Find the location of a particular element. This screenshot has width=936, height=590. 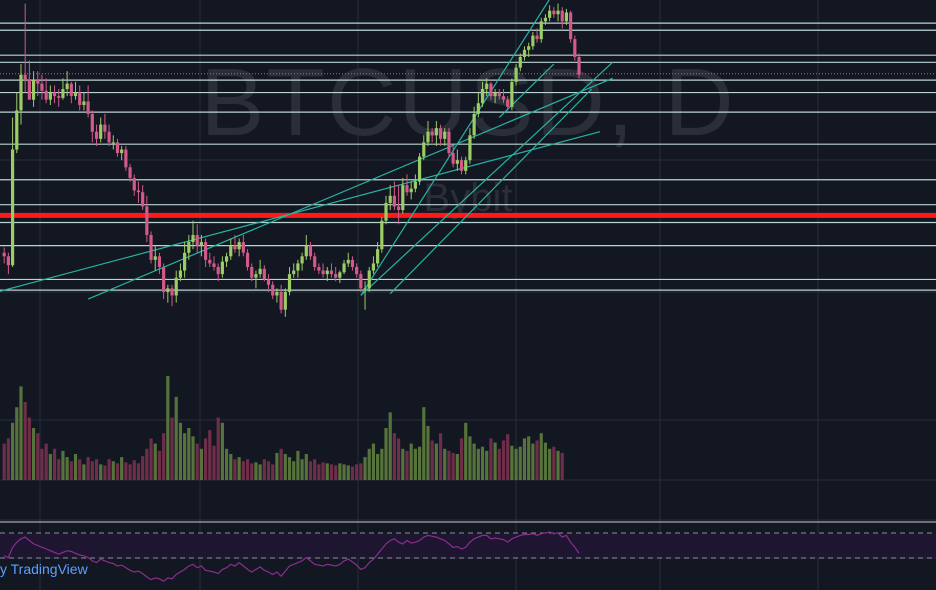

tradingview-attribution: y TradingView is located at coordinates (44, 569).